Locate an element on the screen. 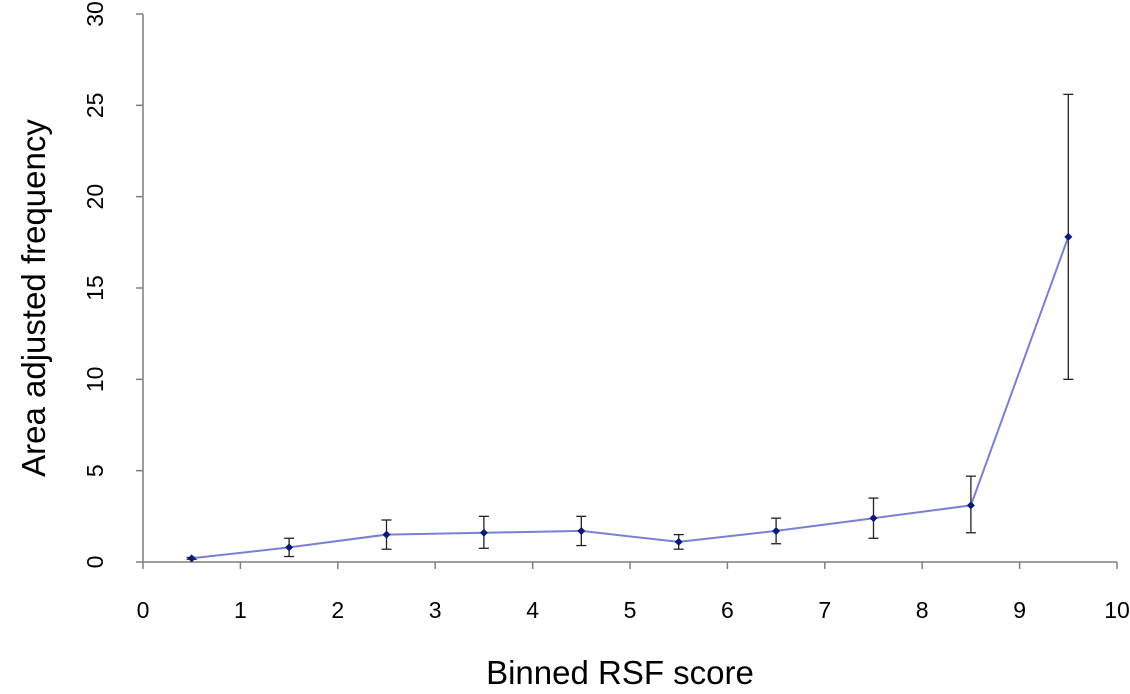 Image resolution: width=1130 pixels, height=694 pixels. y-tick-label: 10 is located at coordinates (95, 380).